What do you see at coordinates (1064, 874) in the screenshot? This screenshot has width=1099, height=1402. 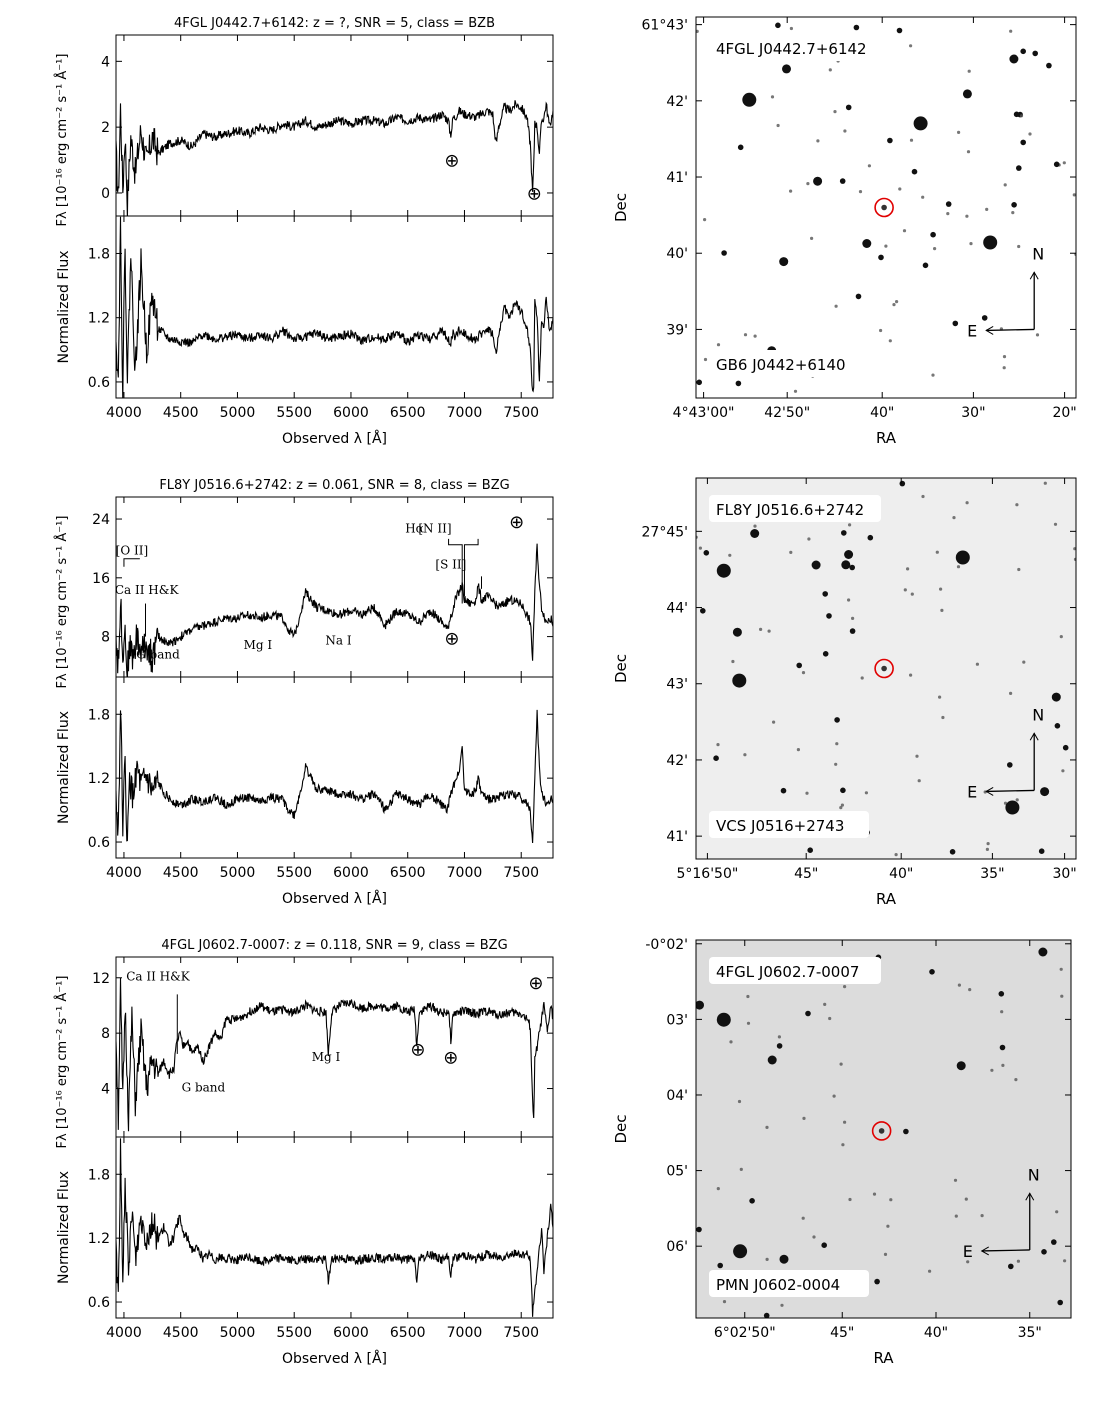 I see `ra-tick-label: 30"` at bounding box center [1064, 874].